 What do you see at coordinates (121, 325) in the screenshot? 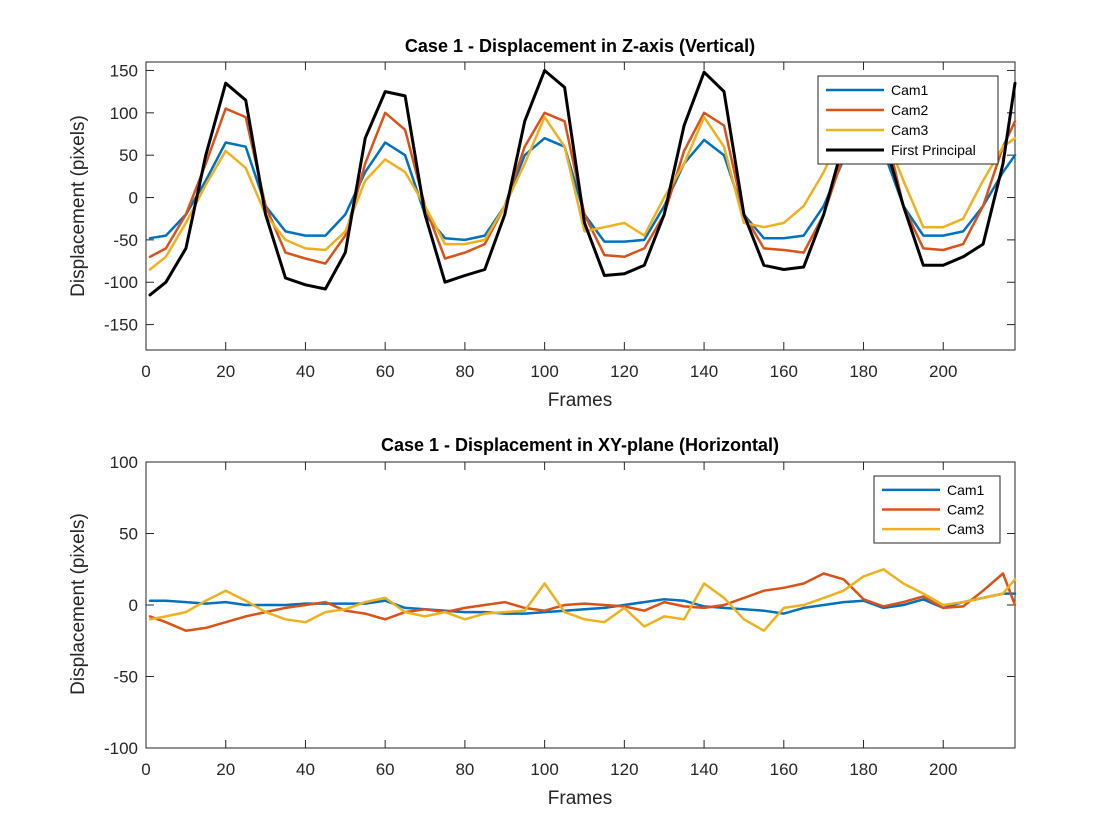
I see `y-tick-label: -150` at bounding box center [121, 325].